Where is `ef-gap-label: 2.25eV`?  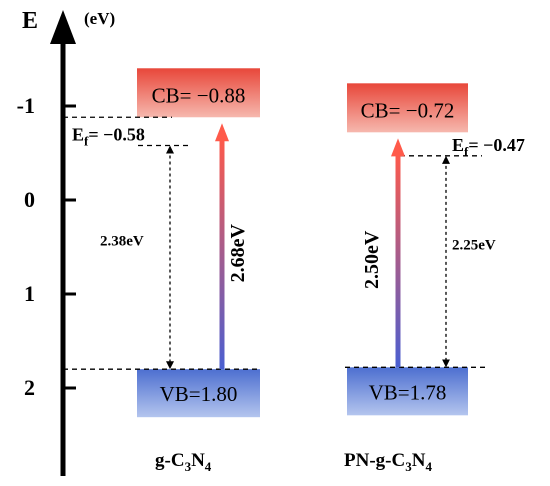
ef-gap-label: 2.25eV is located at coordinates (474, 246).